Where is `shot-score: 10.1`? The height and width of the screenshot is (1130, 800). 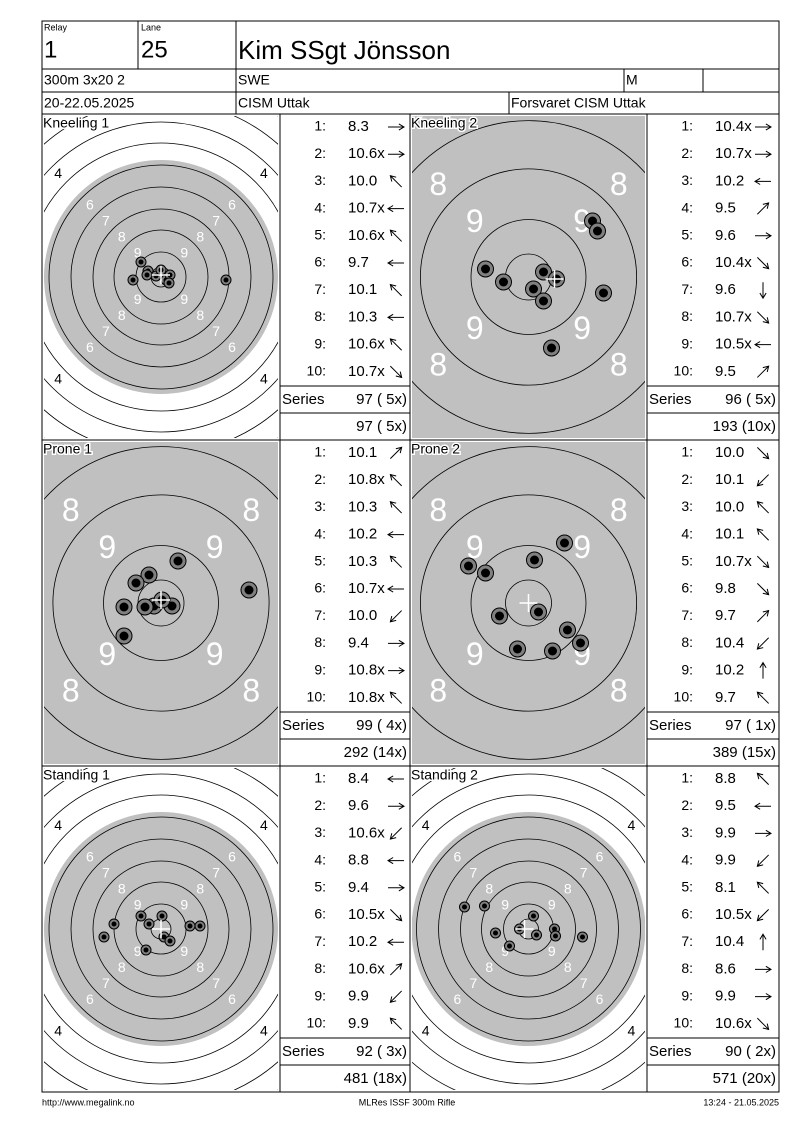
shot-score: 10.1 is located at coordinates (729, 479).